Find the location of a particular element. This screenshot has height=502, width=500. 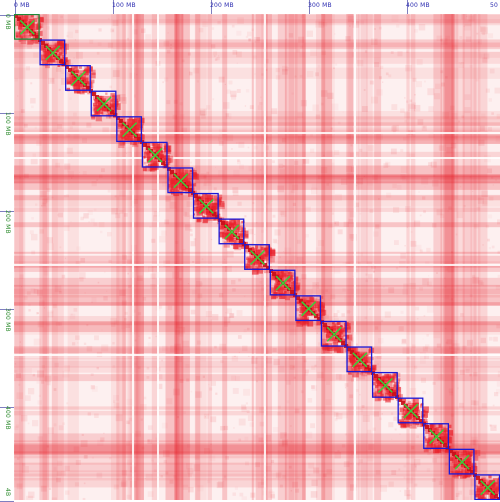

contact-stripe is located at coordinates (257, 477).